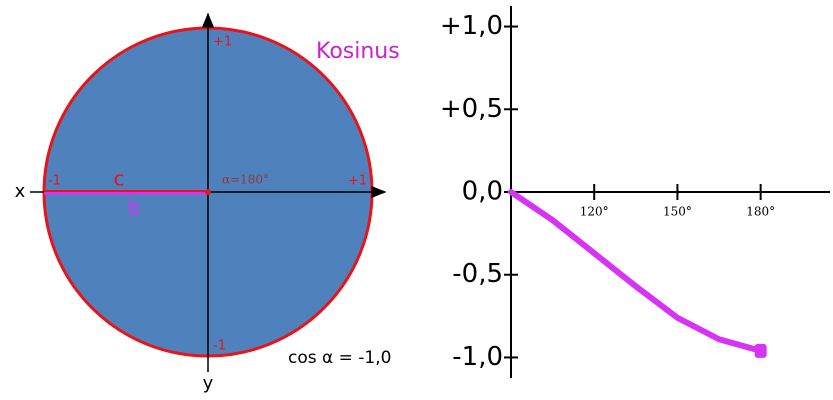 The width and height of the screenshot is (833, 400). I want to click on result-label: cos α = -1,0, so click(339, 358).